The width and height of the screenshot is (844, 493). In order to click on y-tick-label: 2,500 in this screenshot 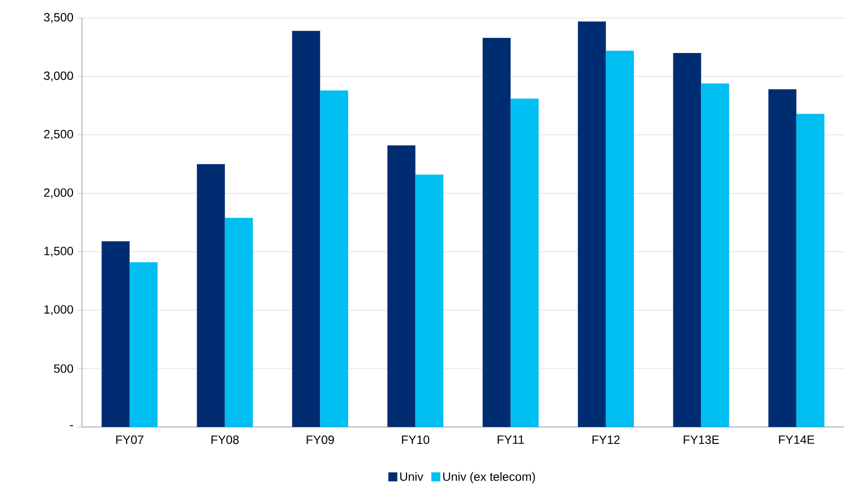, I will do `click(59, 135)`.